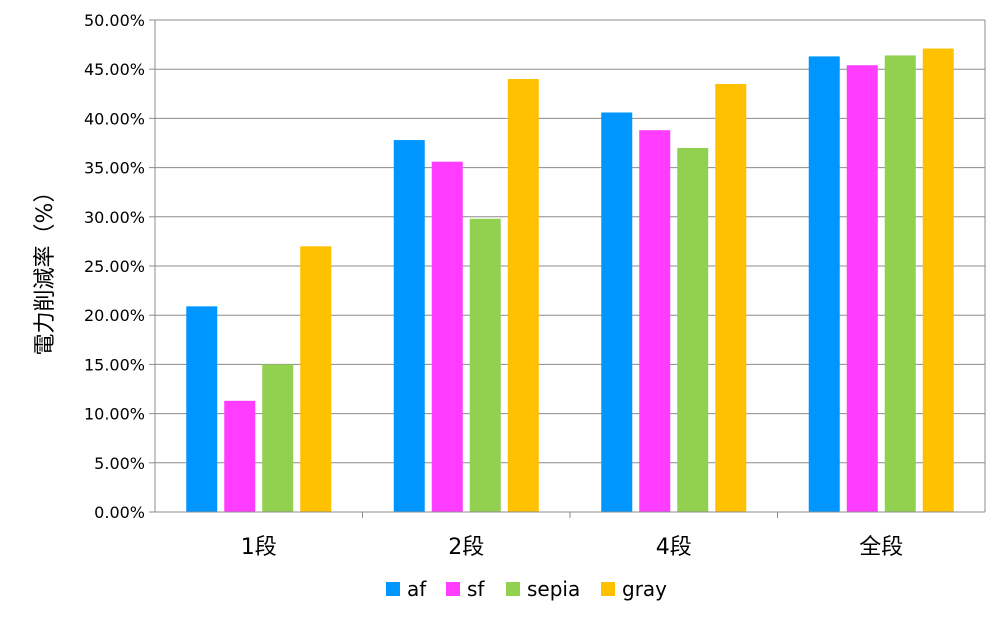  Describe the element at coordinates (674, 547) in the screenshot. I see `x-tick-label: 4段` at that location.